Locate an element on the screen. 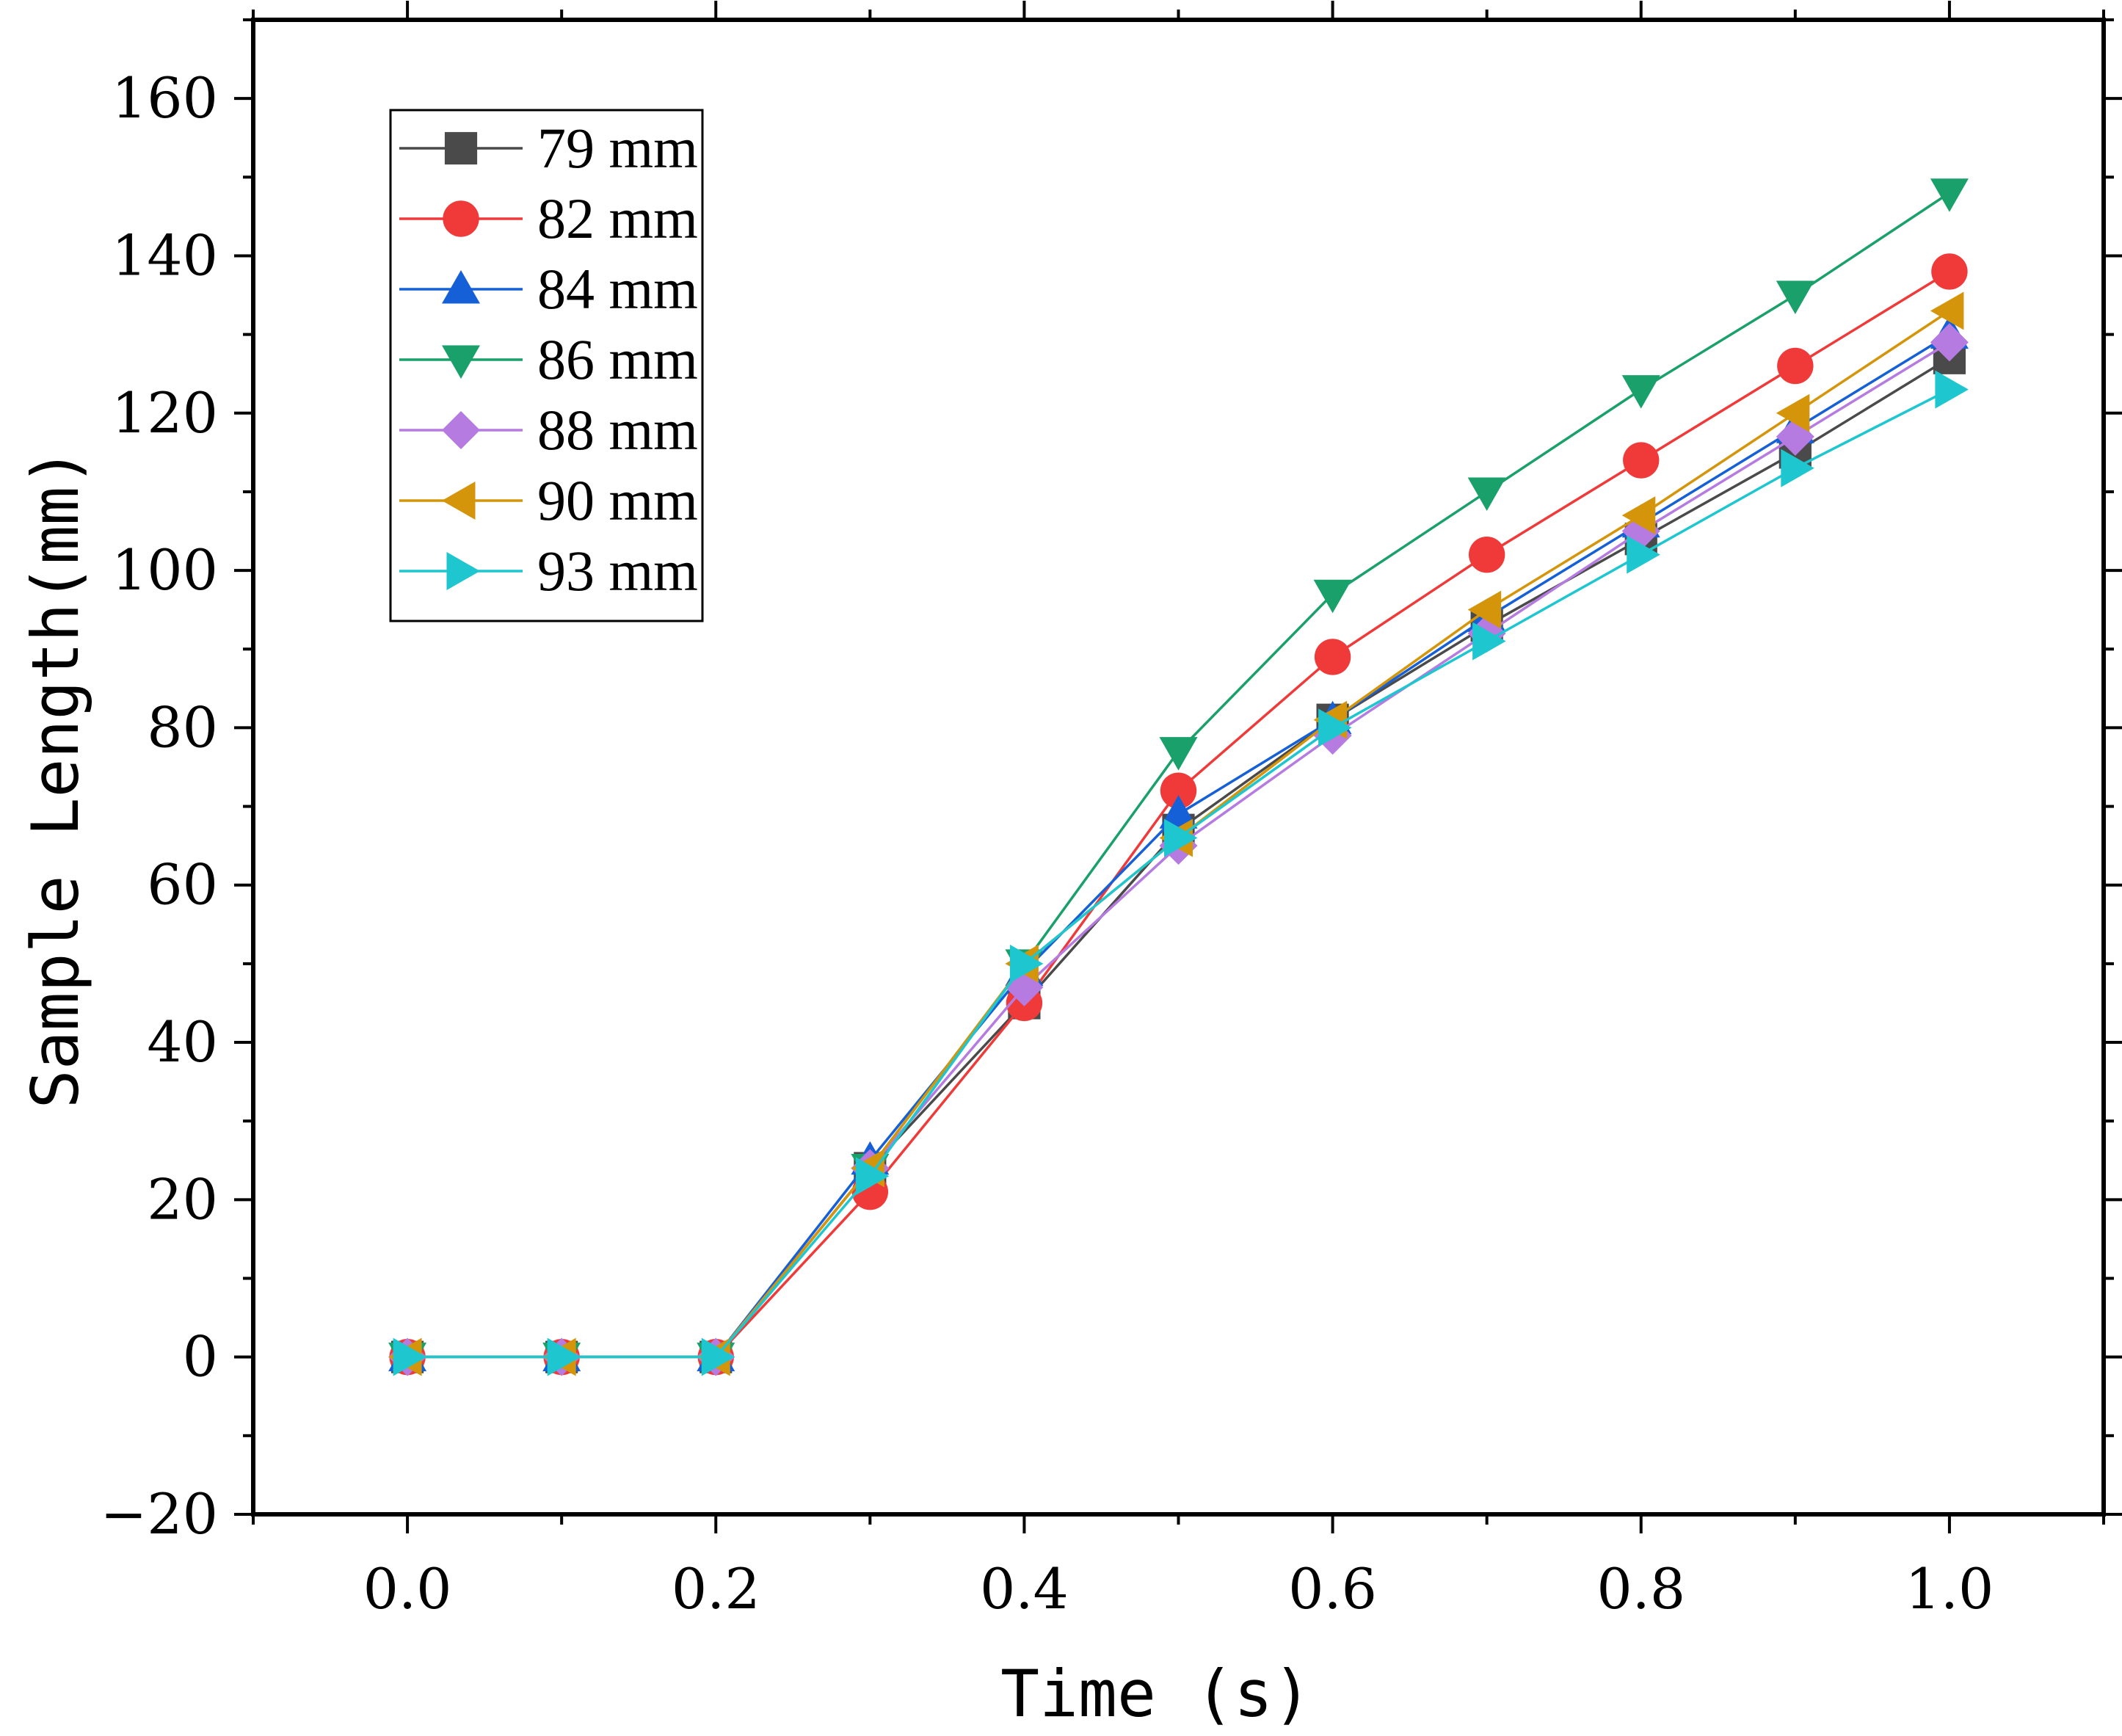 The height and width of the screenshot is (1736, 2122). y-tick-label: 160 is located at coordinates (165, 98).